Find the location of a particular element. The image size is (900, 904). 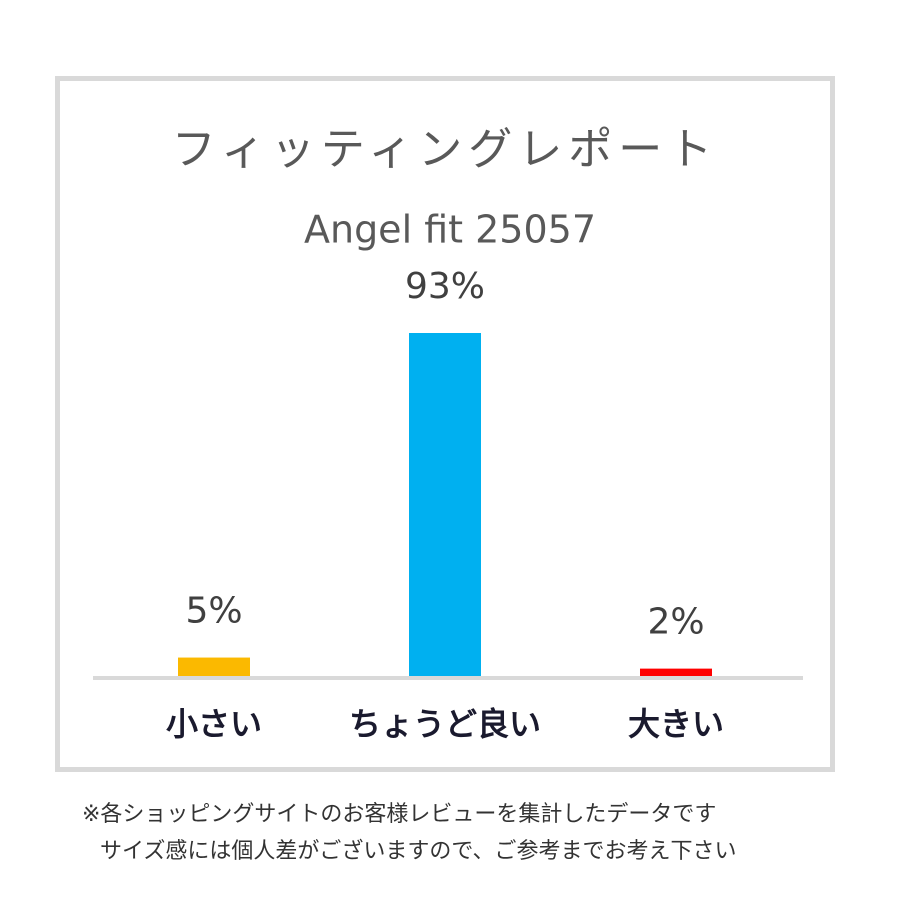

x-tick-label: ちょうど良い is located at coordinates (445, 724).